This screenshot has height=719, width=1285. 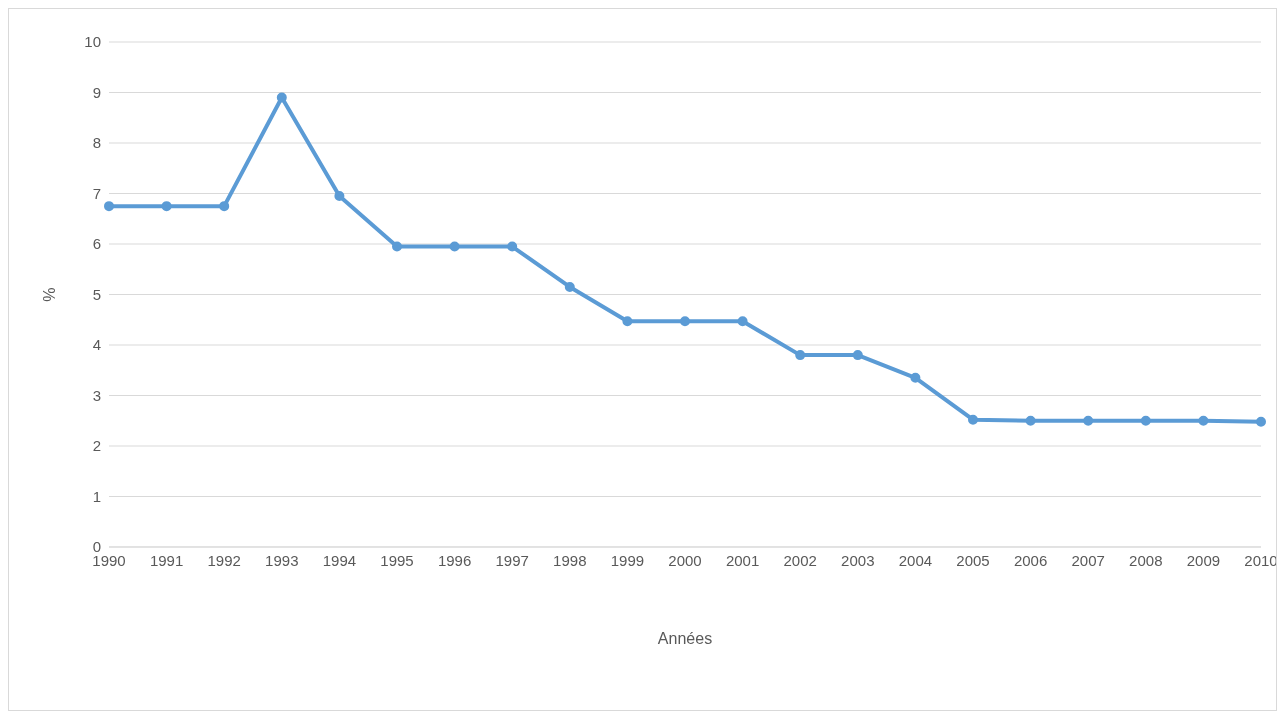 I want to click on y-tick-label: 5, so click(x=96, y=294).